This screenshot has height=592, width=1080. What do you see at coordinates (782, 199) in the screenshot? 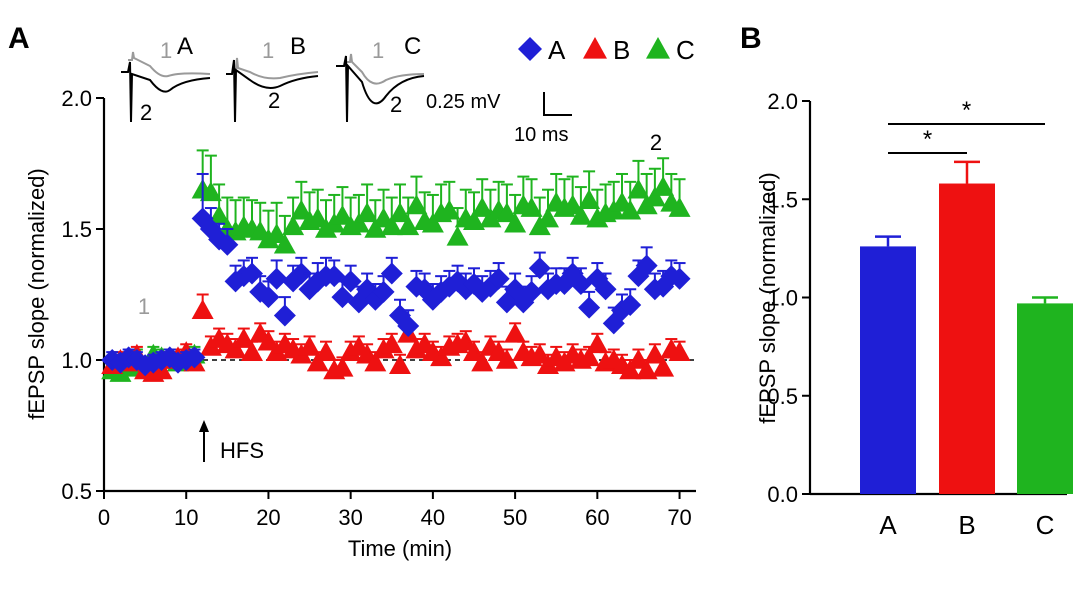
I see `bar-y-tick-label: 1.5` at bounding box center [782, 199].